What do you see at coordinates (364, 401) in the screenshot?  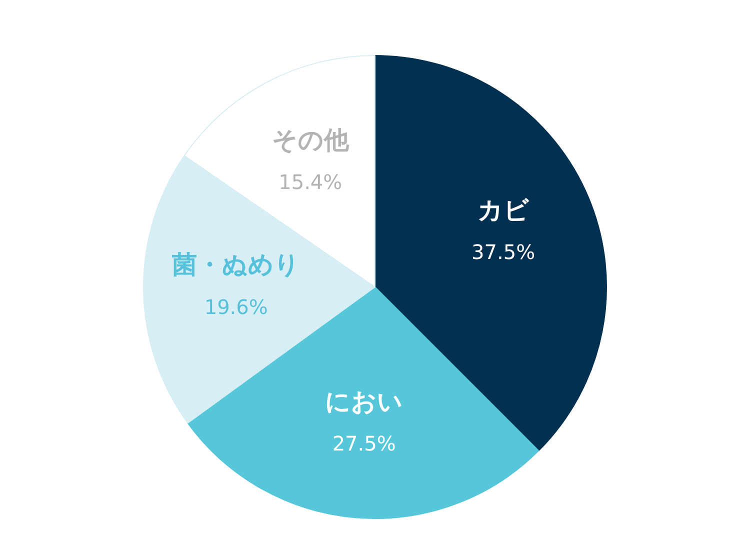 I see `slice-label: におい` at bounding box center [364, 401].